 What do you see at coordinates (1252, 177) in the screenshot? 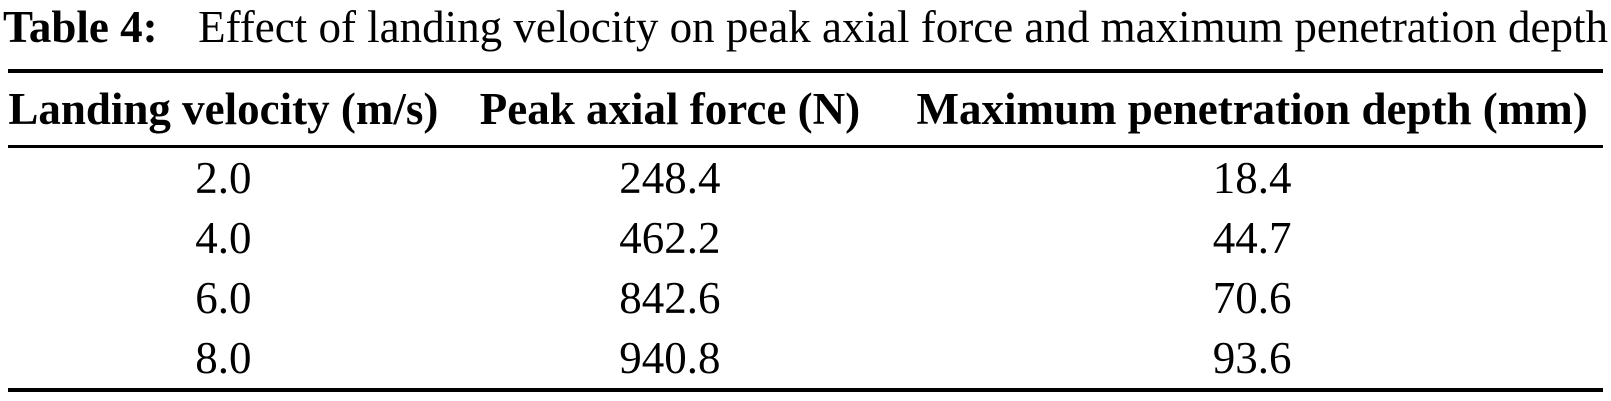
I see `cell-max-penetration-depth: 18.4` at bounding box center [1252, 177].